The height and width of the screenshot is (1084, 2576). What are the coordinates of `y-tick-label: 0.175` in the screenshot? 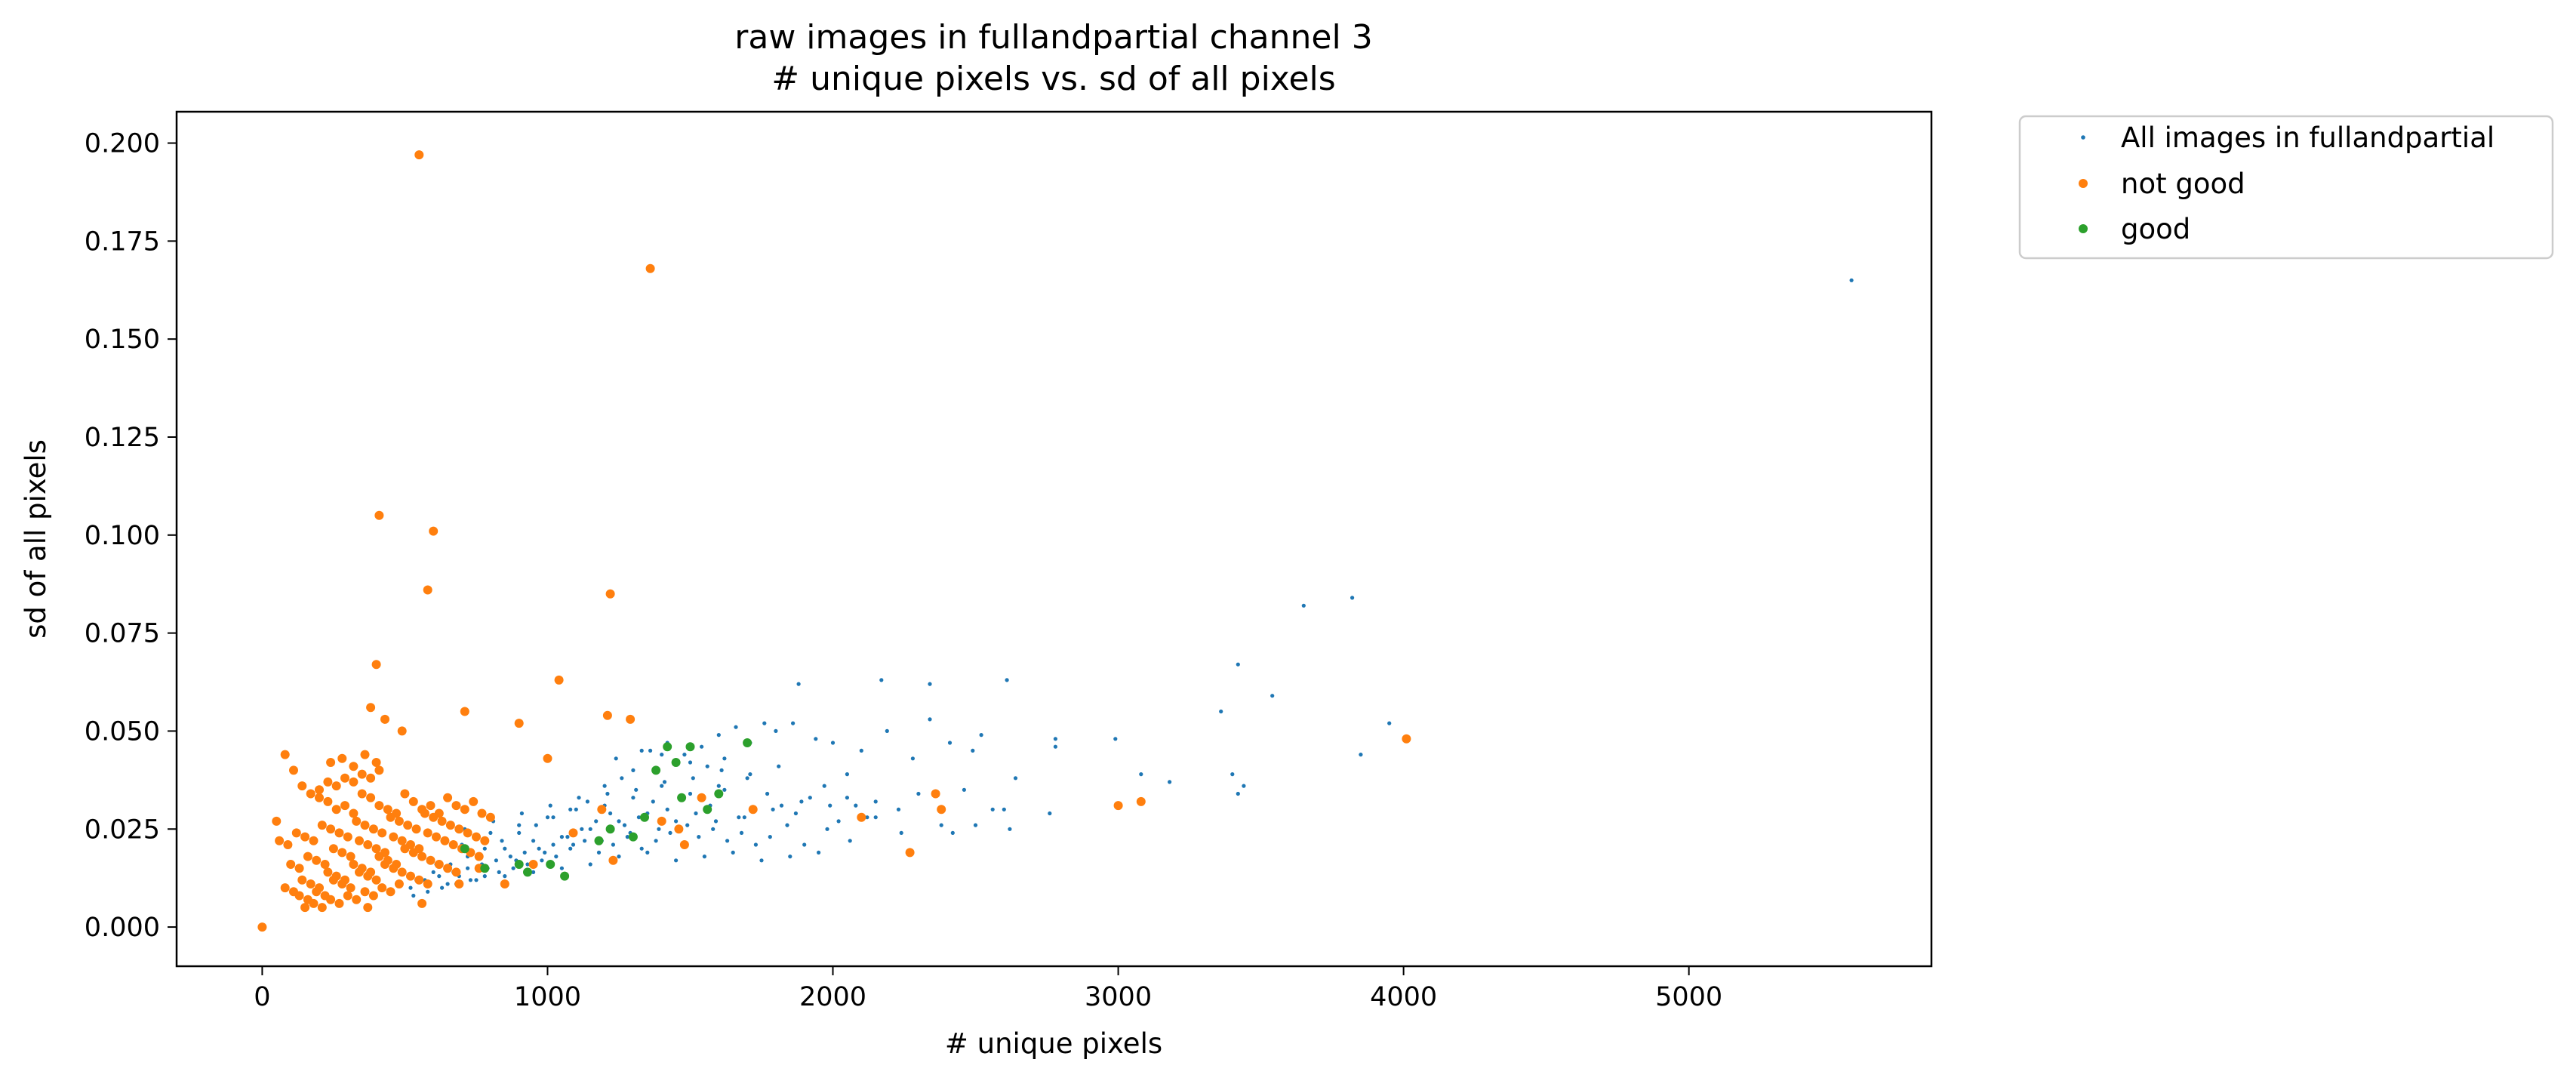 It's located at (122, 242).